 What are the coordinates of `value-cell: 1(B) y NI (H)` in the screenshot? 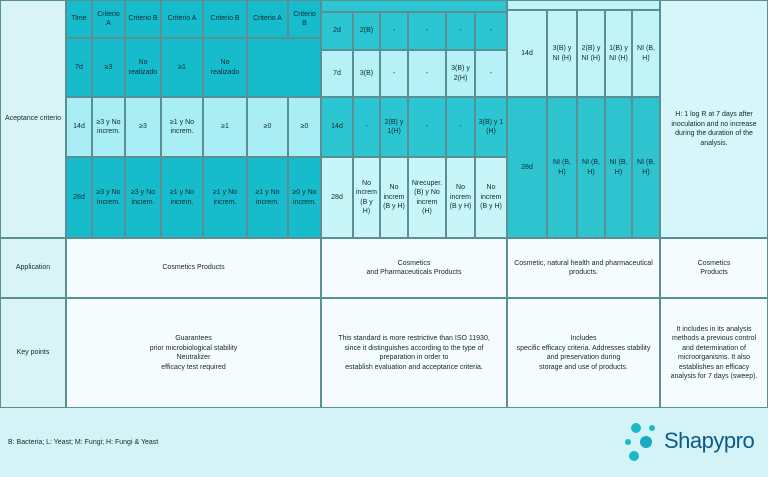 It's located at (618, 53).